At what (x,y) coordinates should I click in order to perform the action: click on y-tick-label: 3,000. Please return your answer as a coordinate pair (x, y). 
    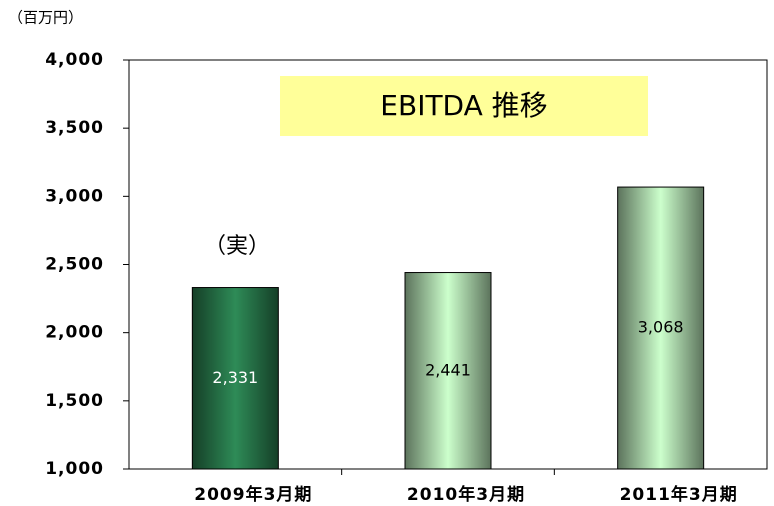
    Looking at the image, I should click on (74, 196).